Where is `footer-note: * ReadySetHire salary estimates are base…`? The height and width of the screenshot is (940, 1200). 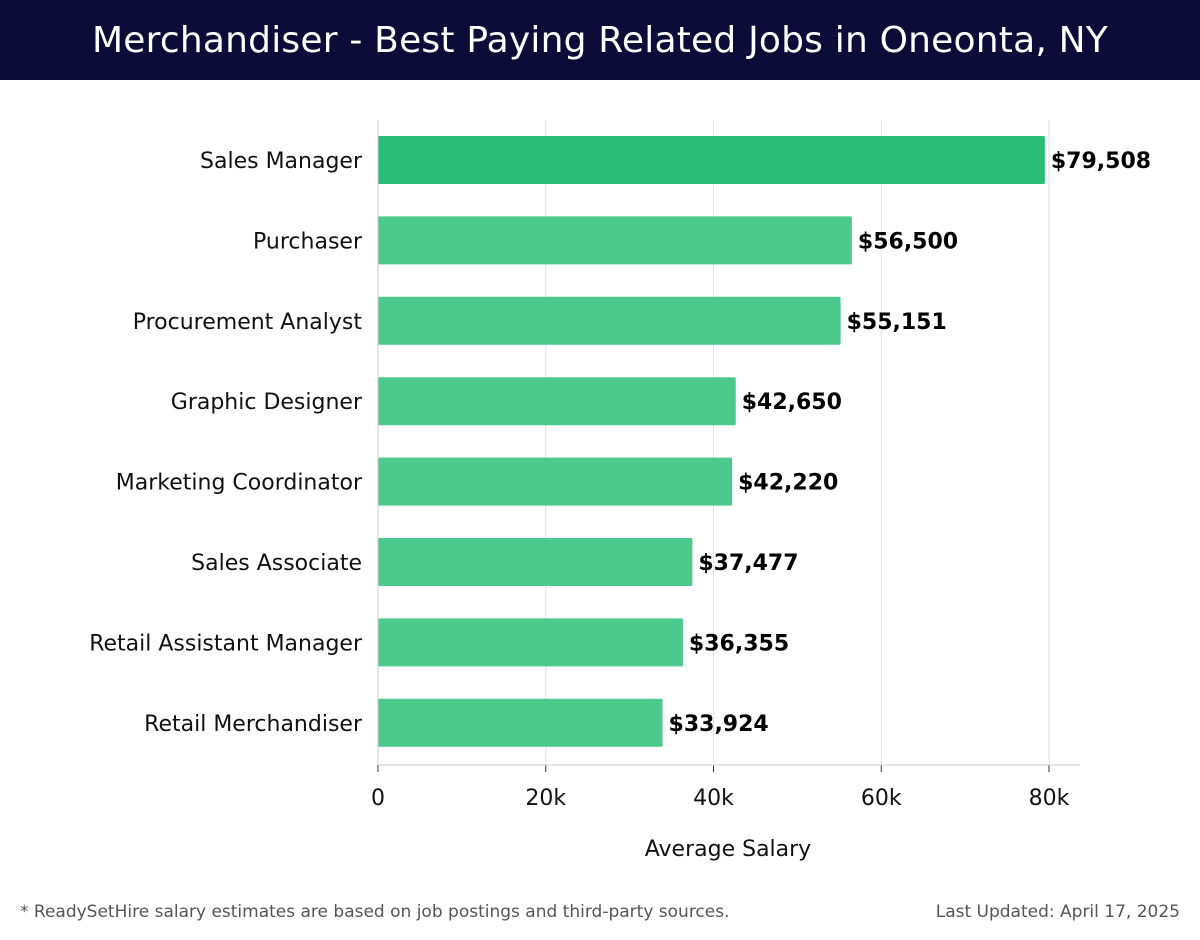 footer-note: * ReadySetHire salary estimates are base… is located at coordinates (375, 912).